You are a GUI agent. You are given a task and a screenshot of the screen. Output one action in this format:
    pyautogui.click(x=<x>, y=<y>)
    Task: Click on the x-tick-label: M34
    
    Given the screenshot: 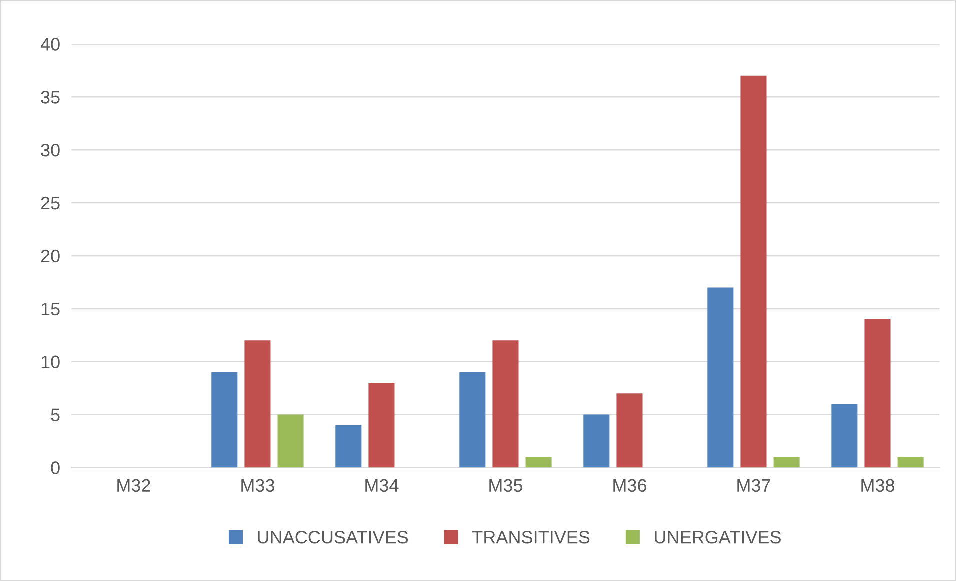 What is the action you would take?
    pyautogui.click(x=382, y=485)
    